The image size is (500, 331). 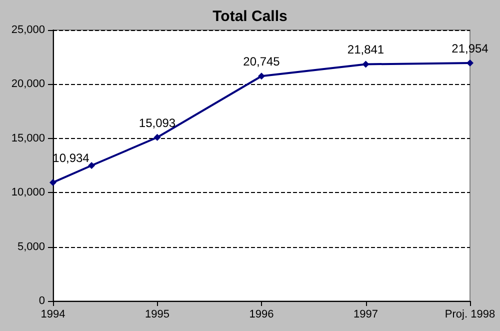 I want to click on x-tick-label: 1996, so click(x=261, y=314).